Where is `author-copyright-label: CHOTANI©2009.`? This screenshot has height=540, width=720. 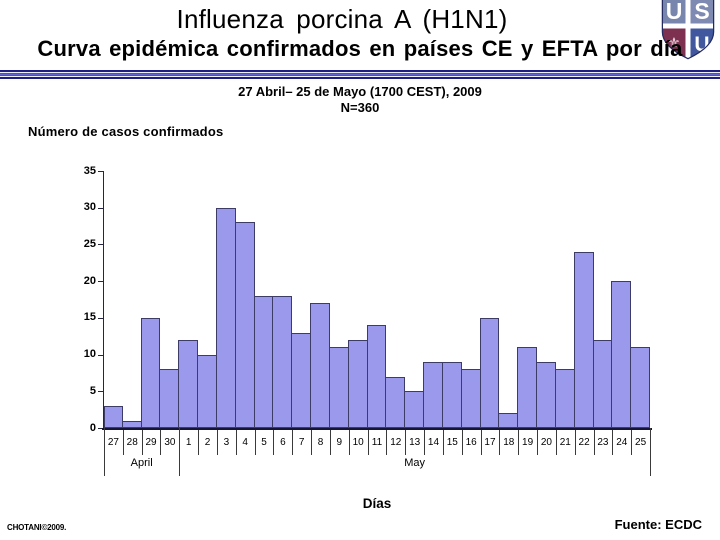 author-copyright-label: CHOTANI©2009. is located at coordinates (37, 527).